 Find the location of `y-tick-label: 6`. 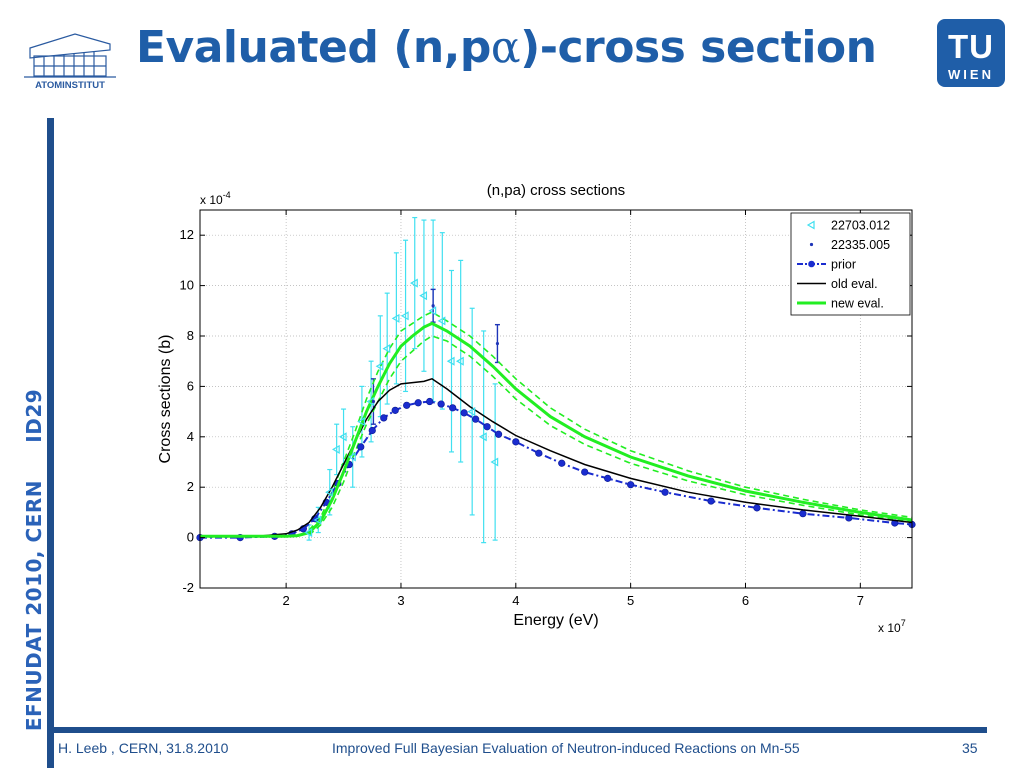

y-tick-label: 6 is located at coordinates (190, 385).